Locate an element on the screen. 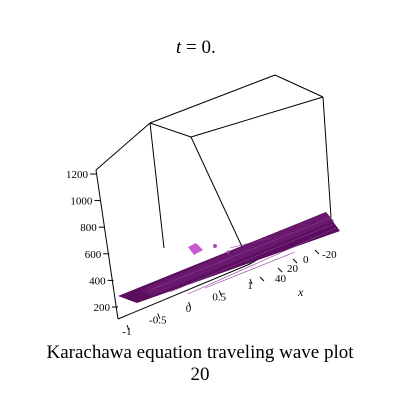 The width and height of the screenshot is (400, 400). z-tick-label: 200 is located at coordinates (102, 308).